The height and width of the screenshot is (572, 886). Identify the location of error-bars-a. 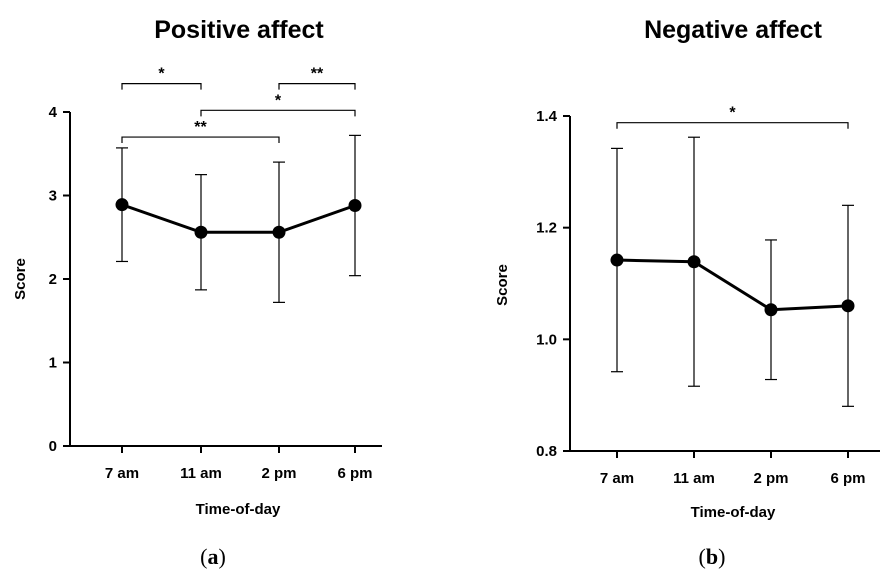
(238, 218).